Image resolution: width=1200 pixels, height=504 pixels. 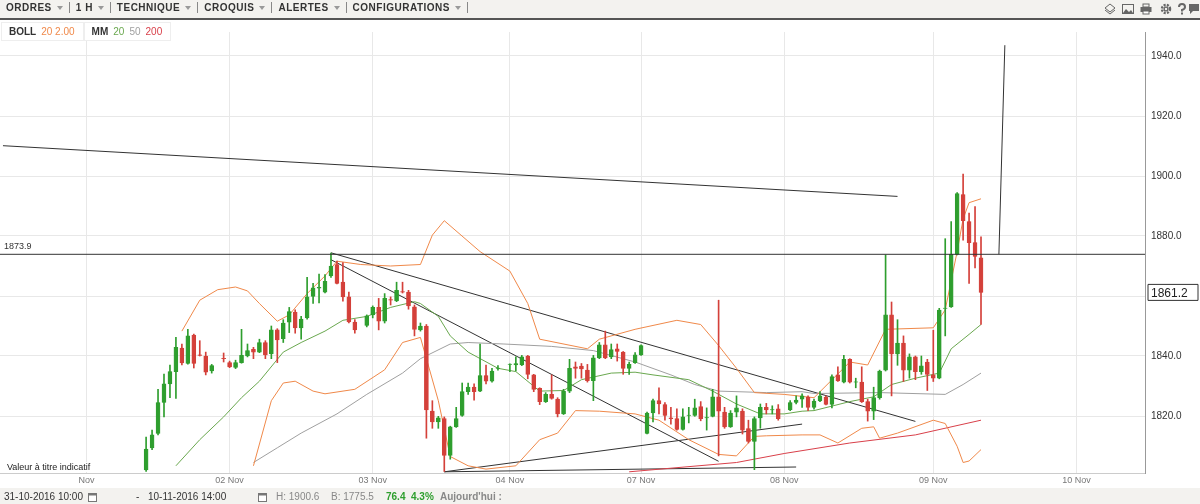 I want to click on text: 76.4, so click(x=396, y=496).